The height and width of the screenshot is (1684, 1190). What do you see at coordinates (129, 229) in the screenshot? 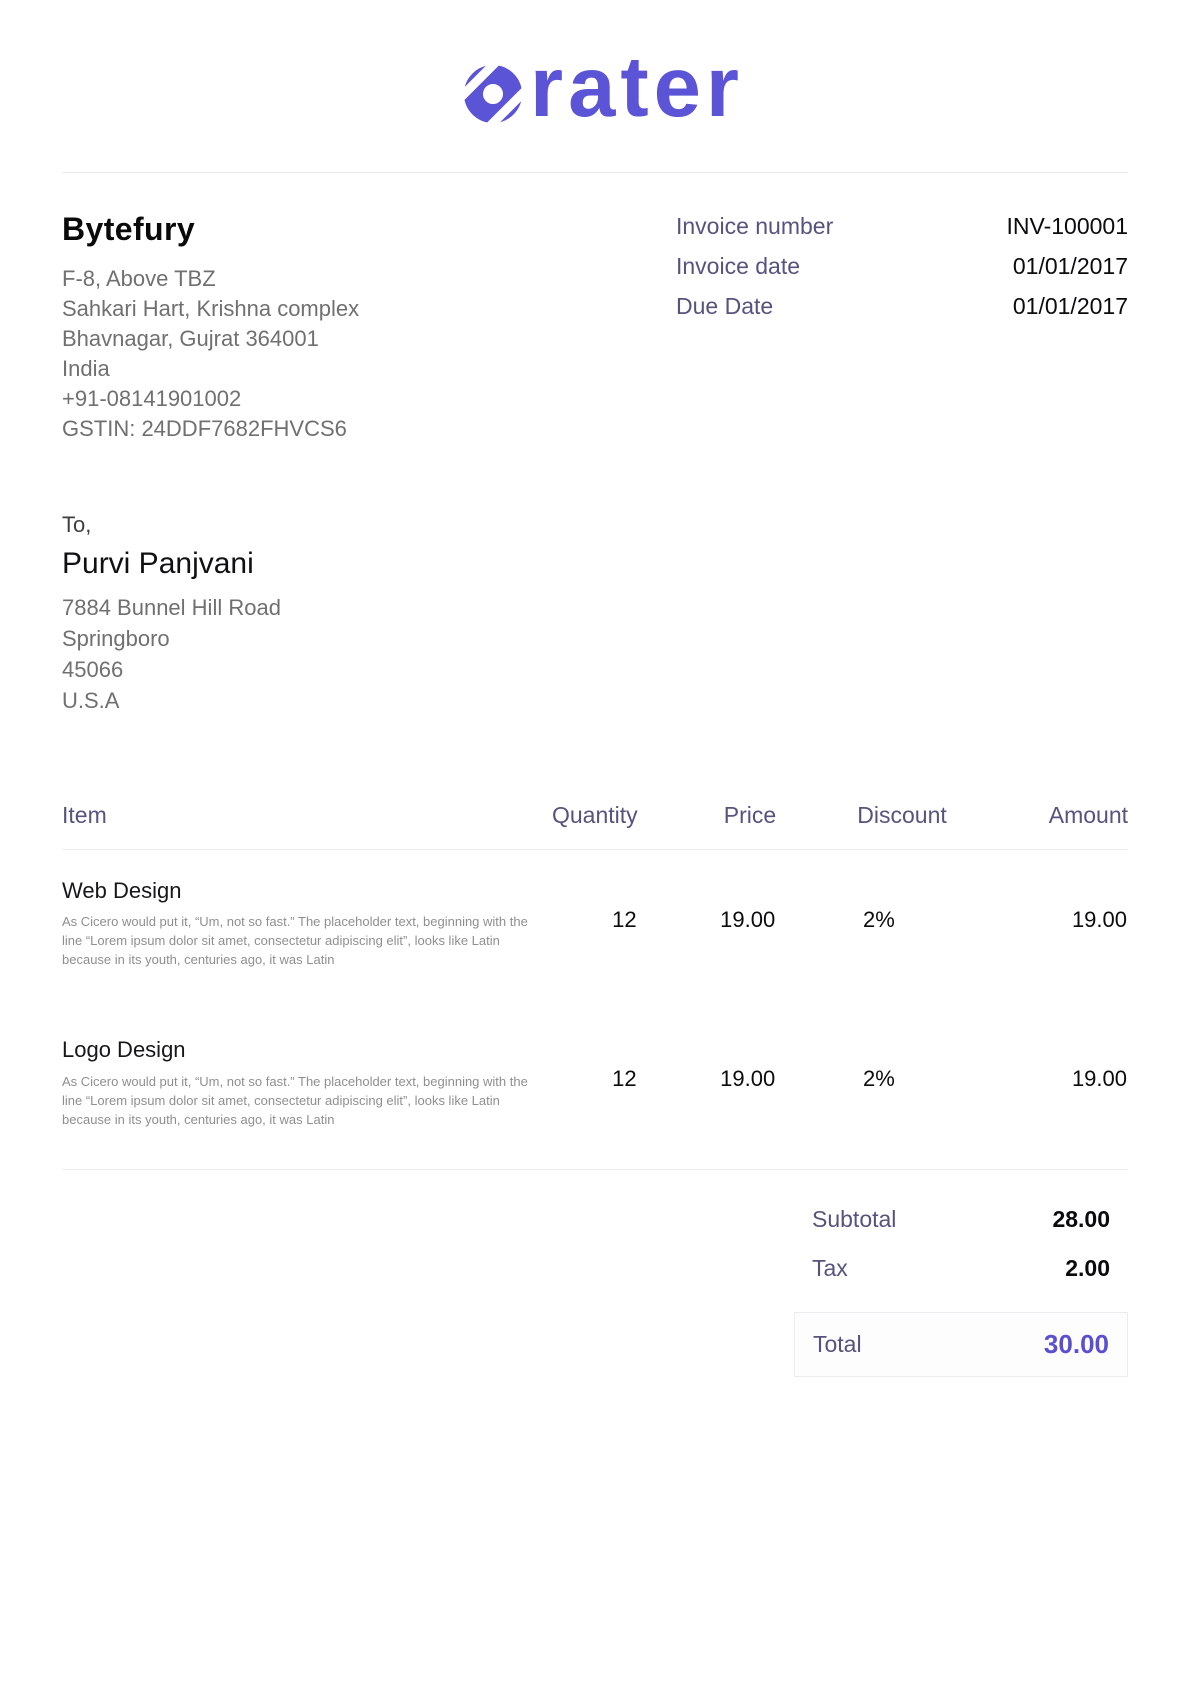
I see `seller-name: Bytefury` at bounding box center [129, 229].